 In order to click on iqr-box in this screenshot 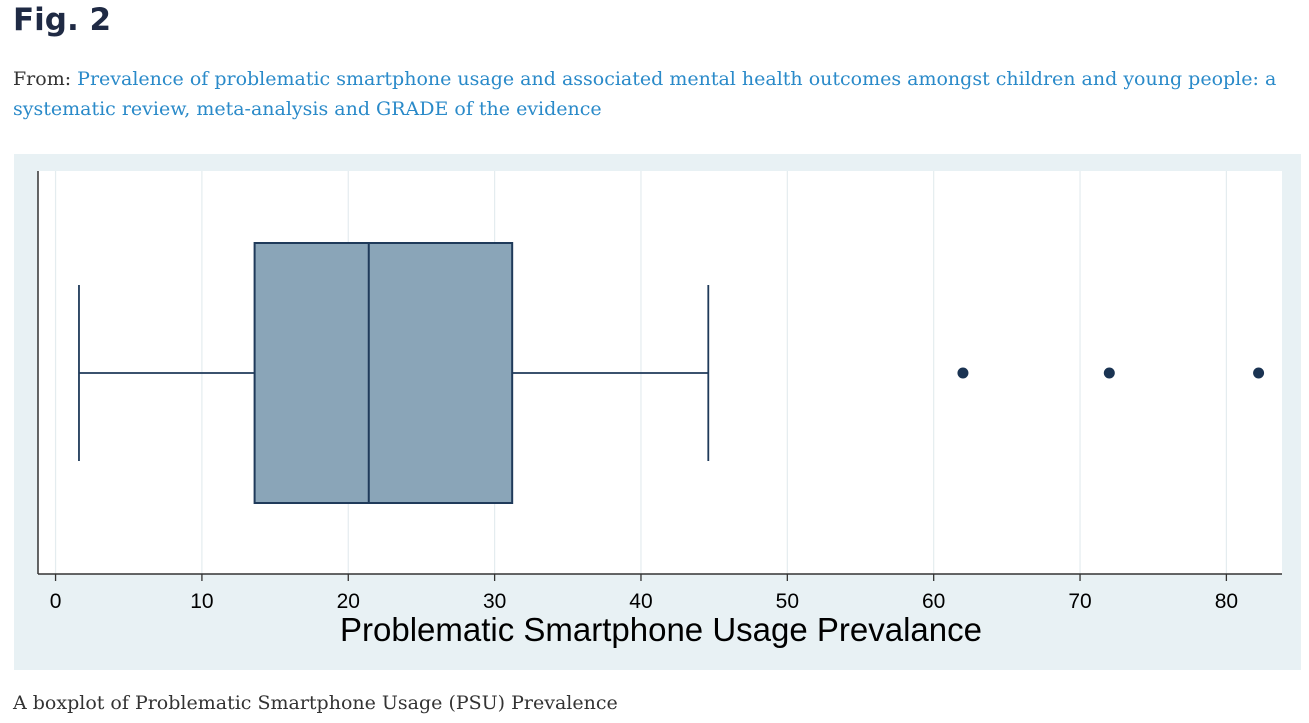, I will do `click(383, 373)`.